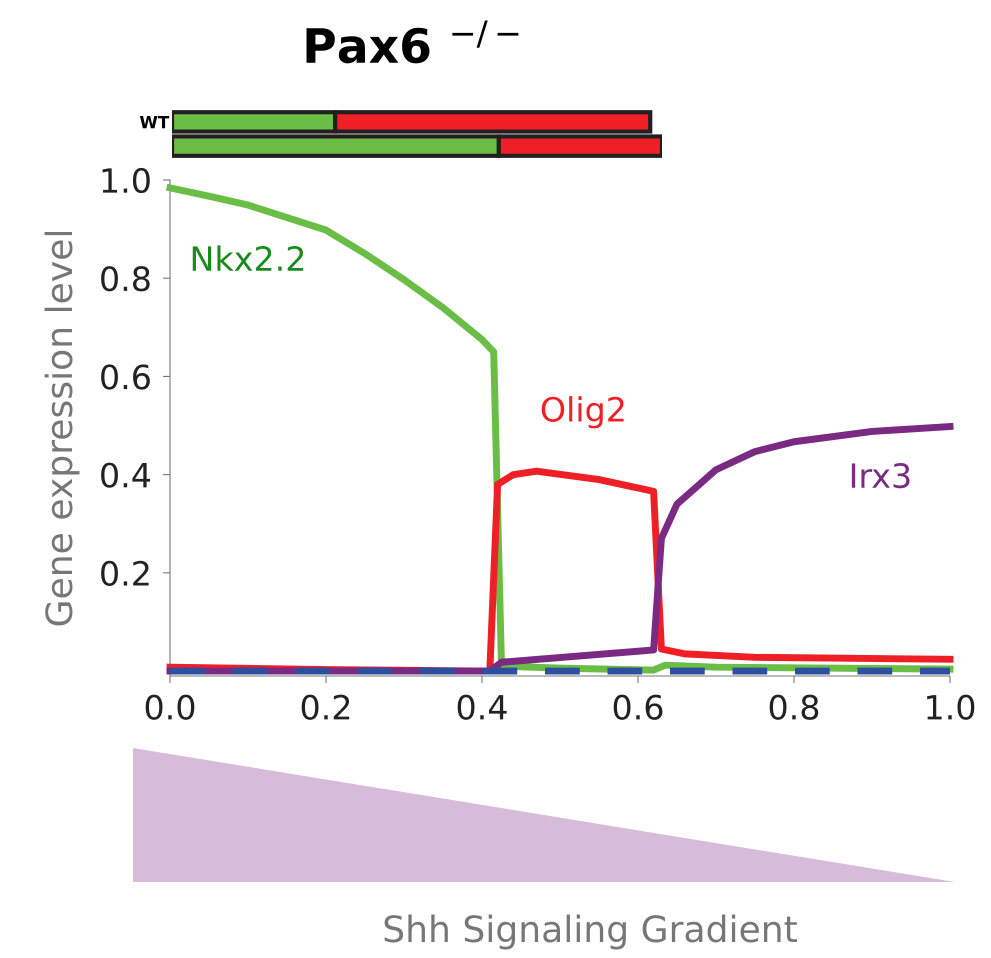 The image size is (991, 958). I want to click on x-tick-label: 0.6, so click(638, 707).